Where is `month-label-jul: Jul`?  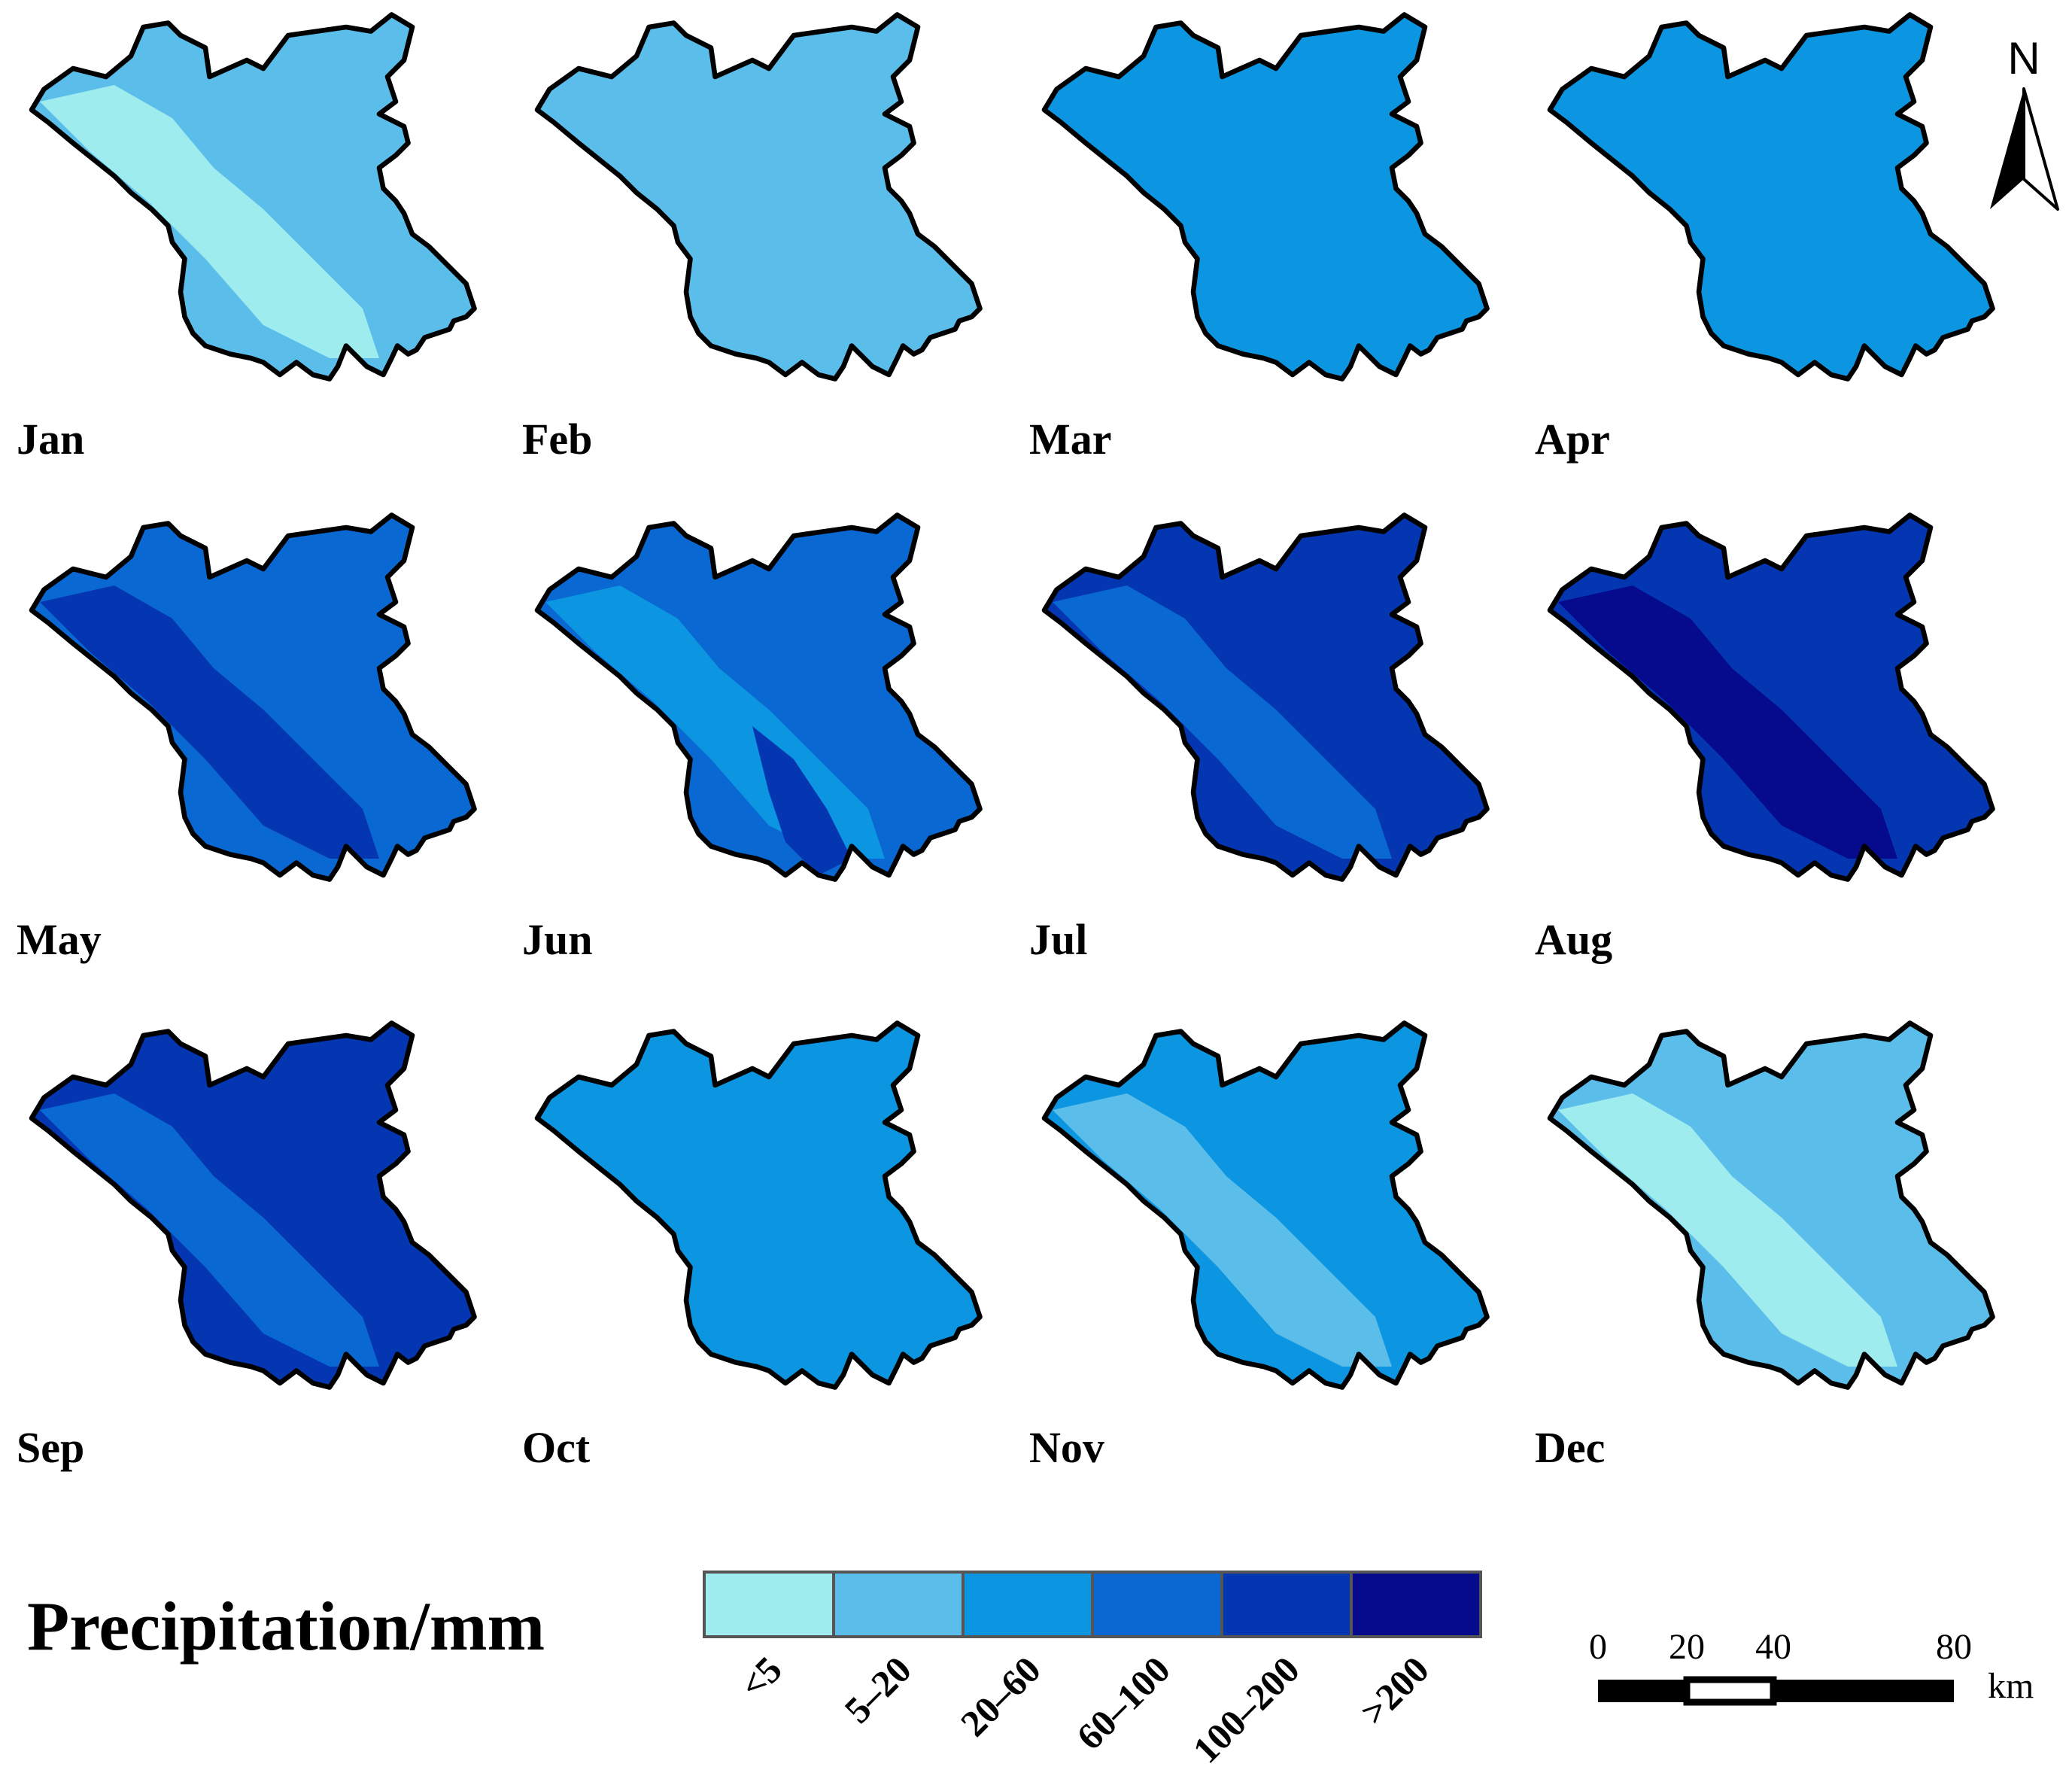 month-label-jul: Jul is located at coordinates (1058, 939).